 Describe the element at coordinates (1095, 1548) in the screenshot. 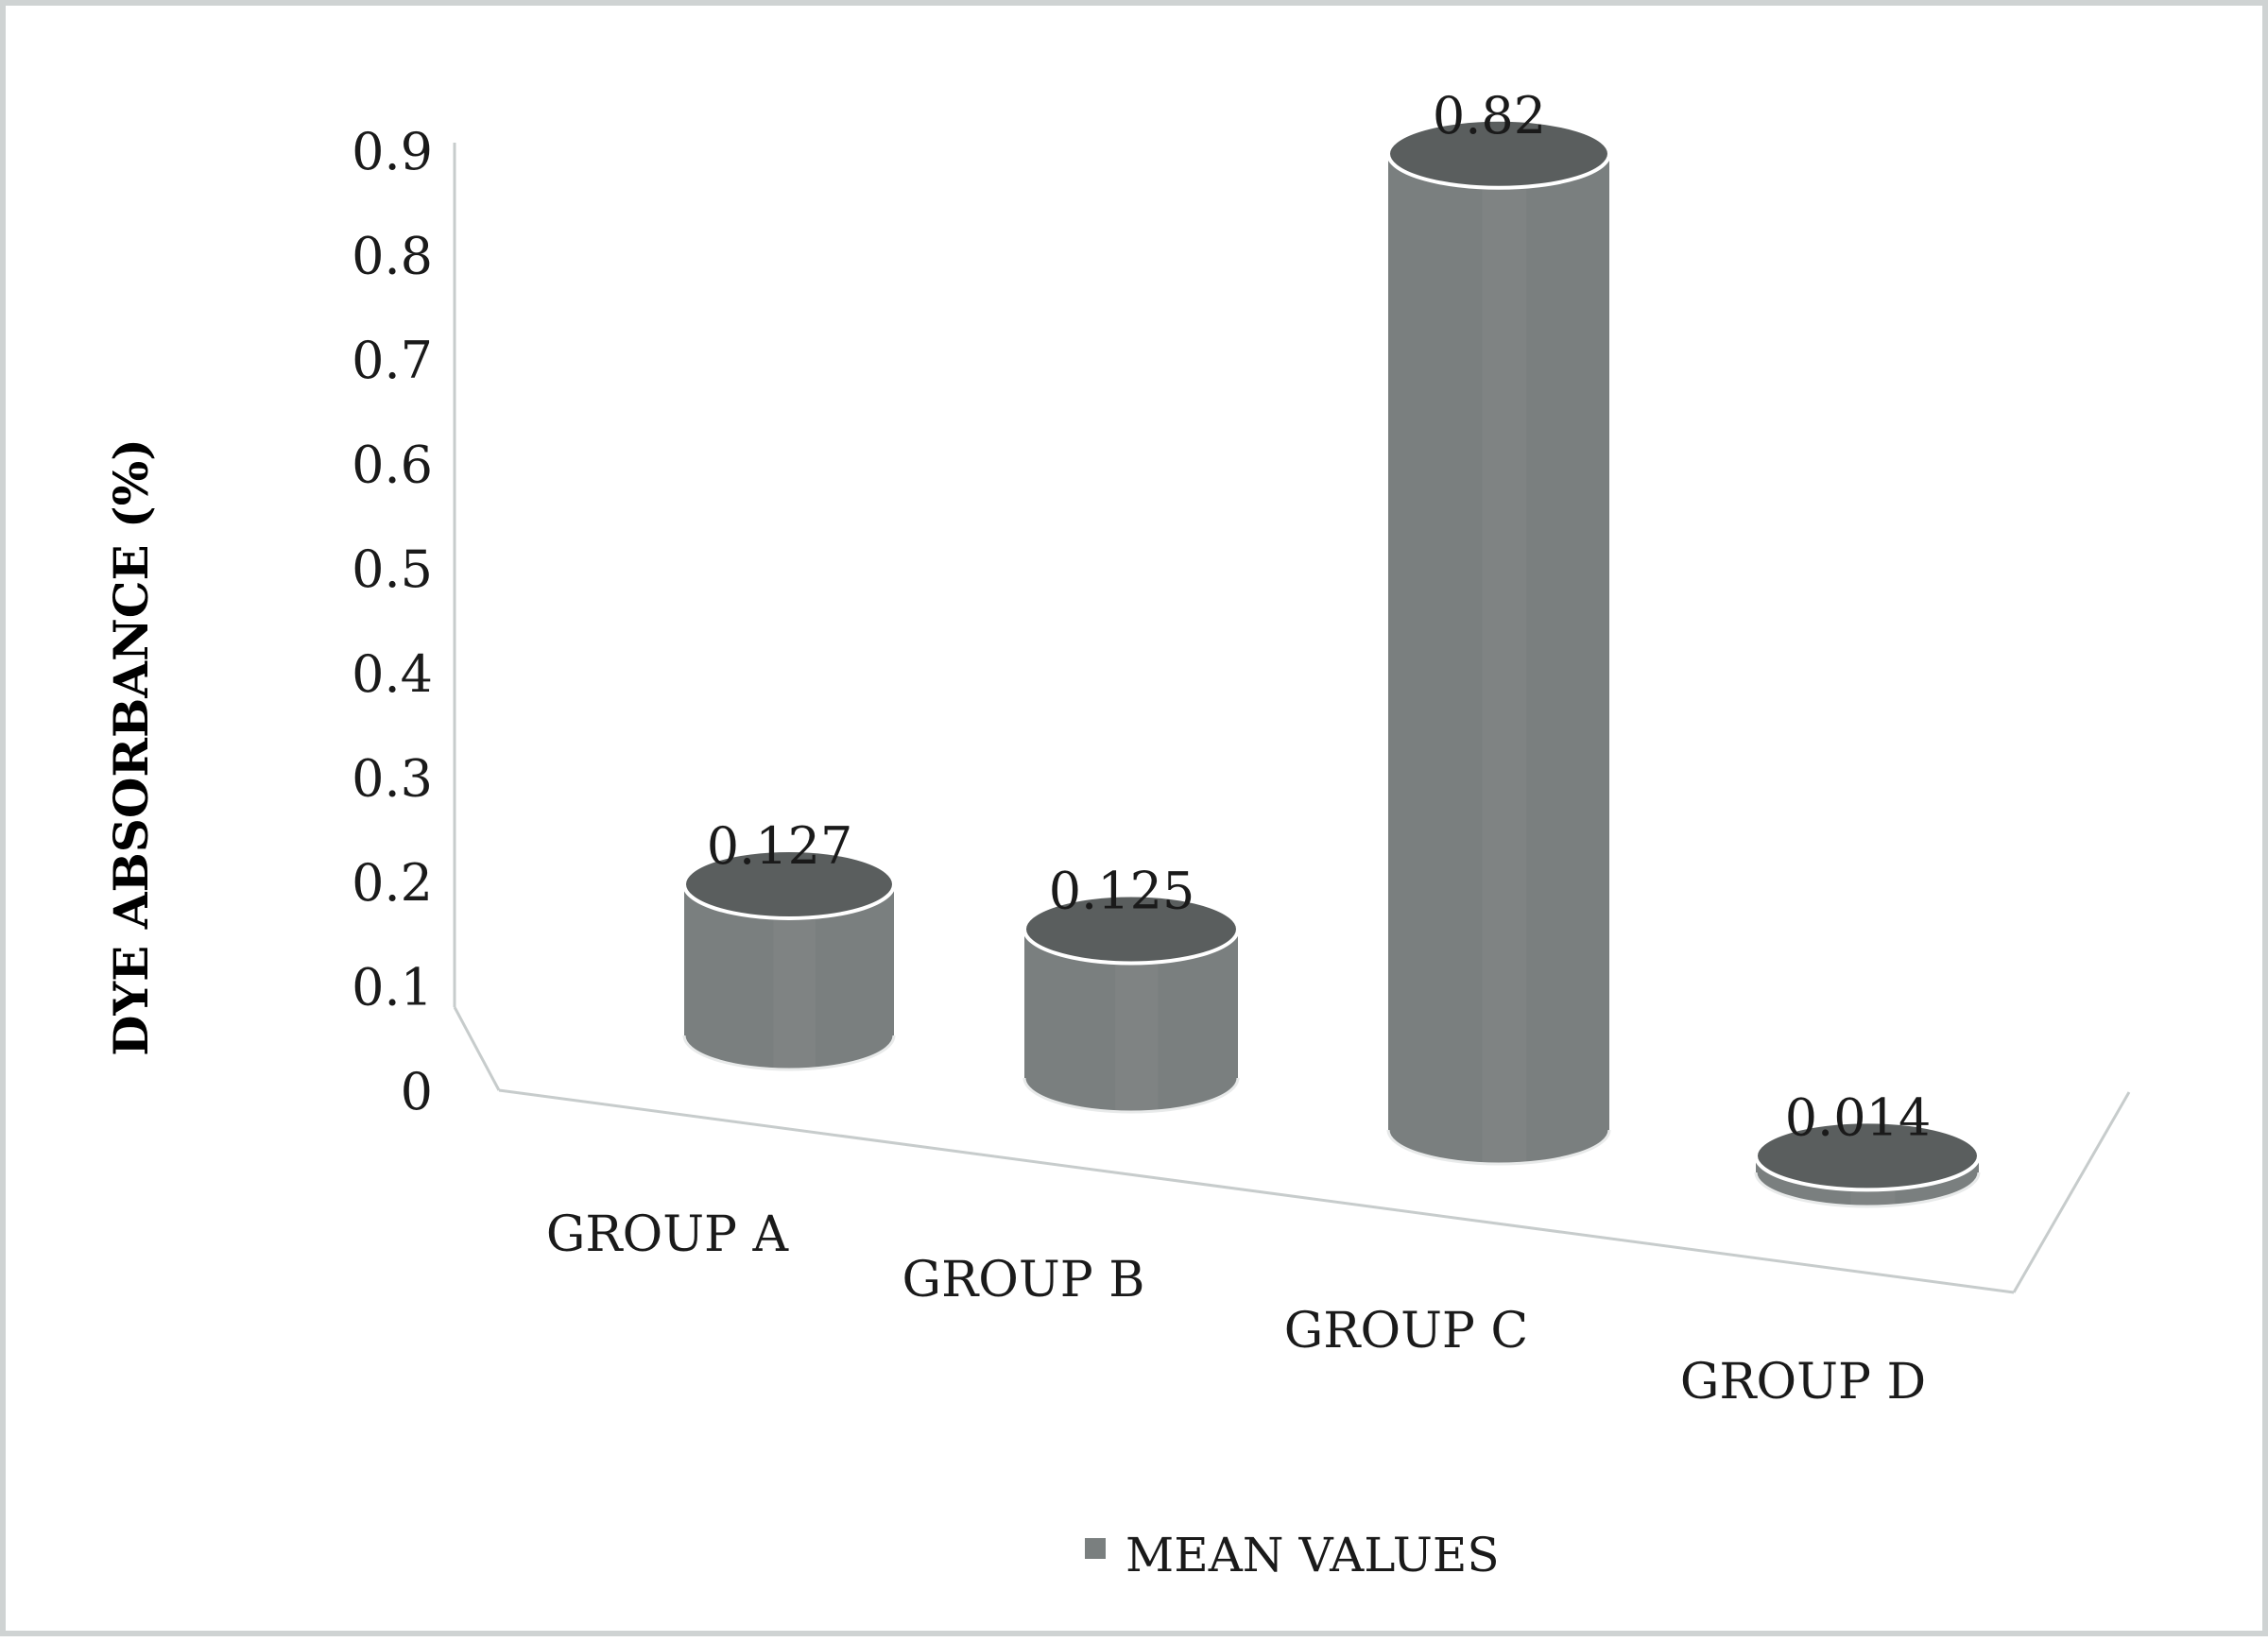

I see `legend-swatch` at that location.